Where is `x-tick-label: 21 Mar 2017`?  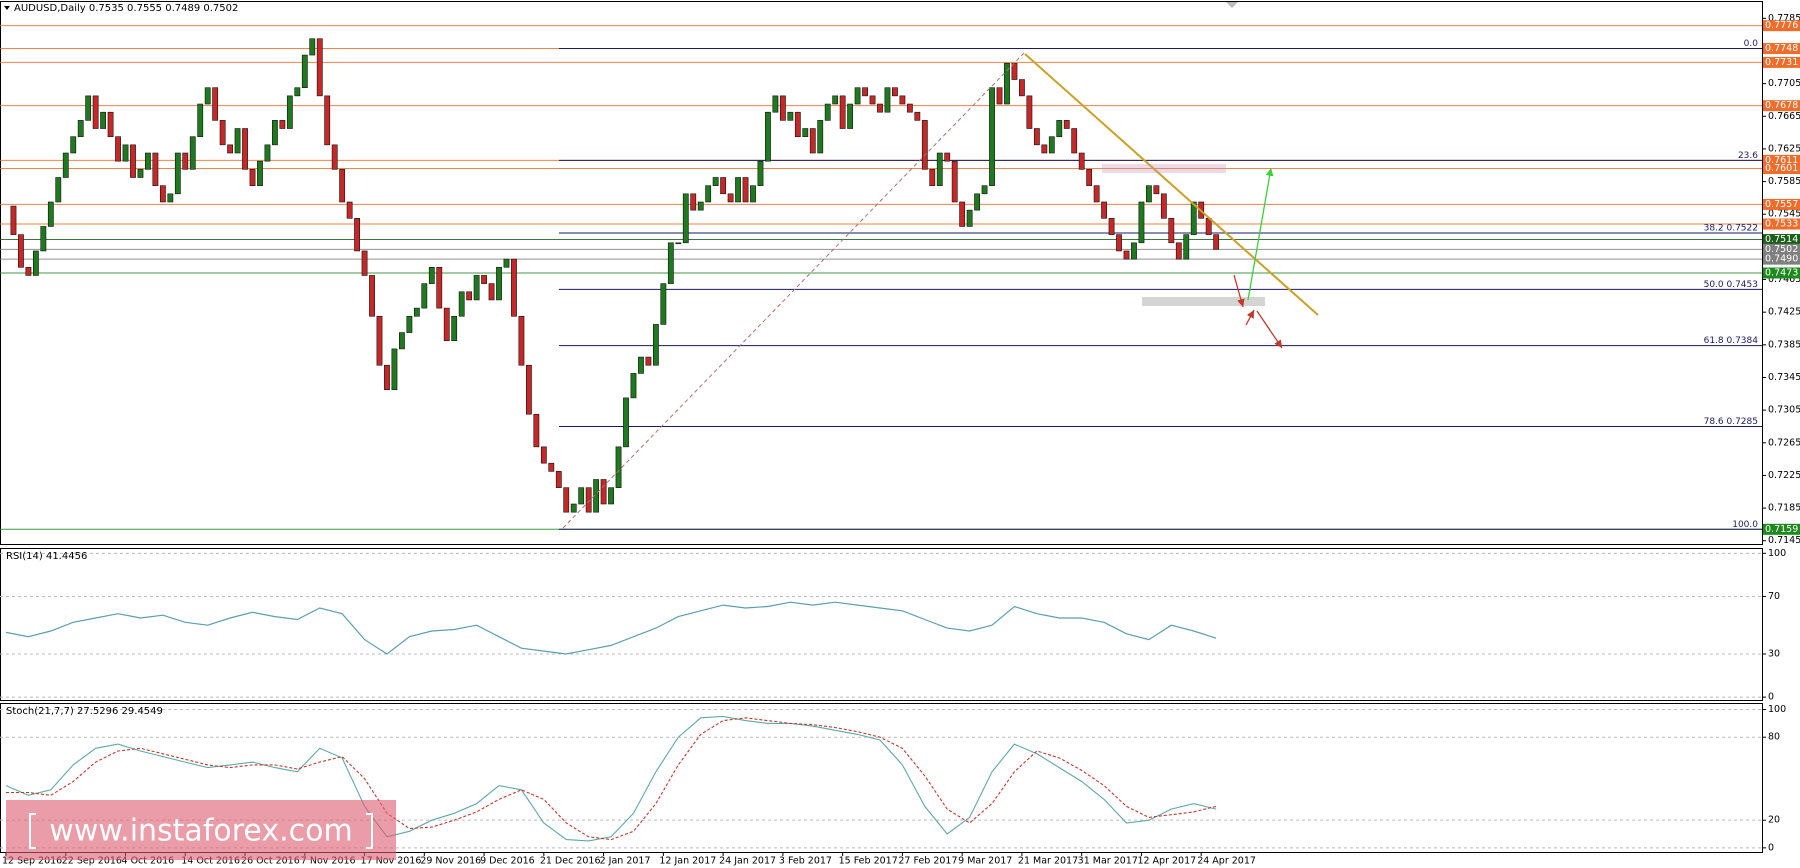 x-tick-label: 21 Mar 2017 is located at coordinates (1048, 861).